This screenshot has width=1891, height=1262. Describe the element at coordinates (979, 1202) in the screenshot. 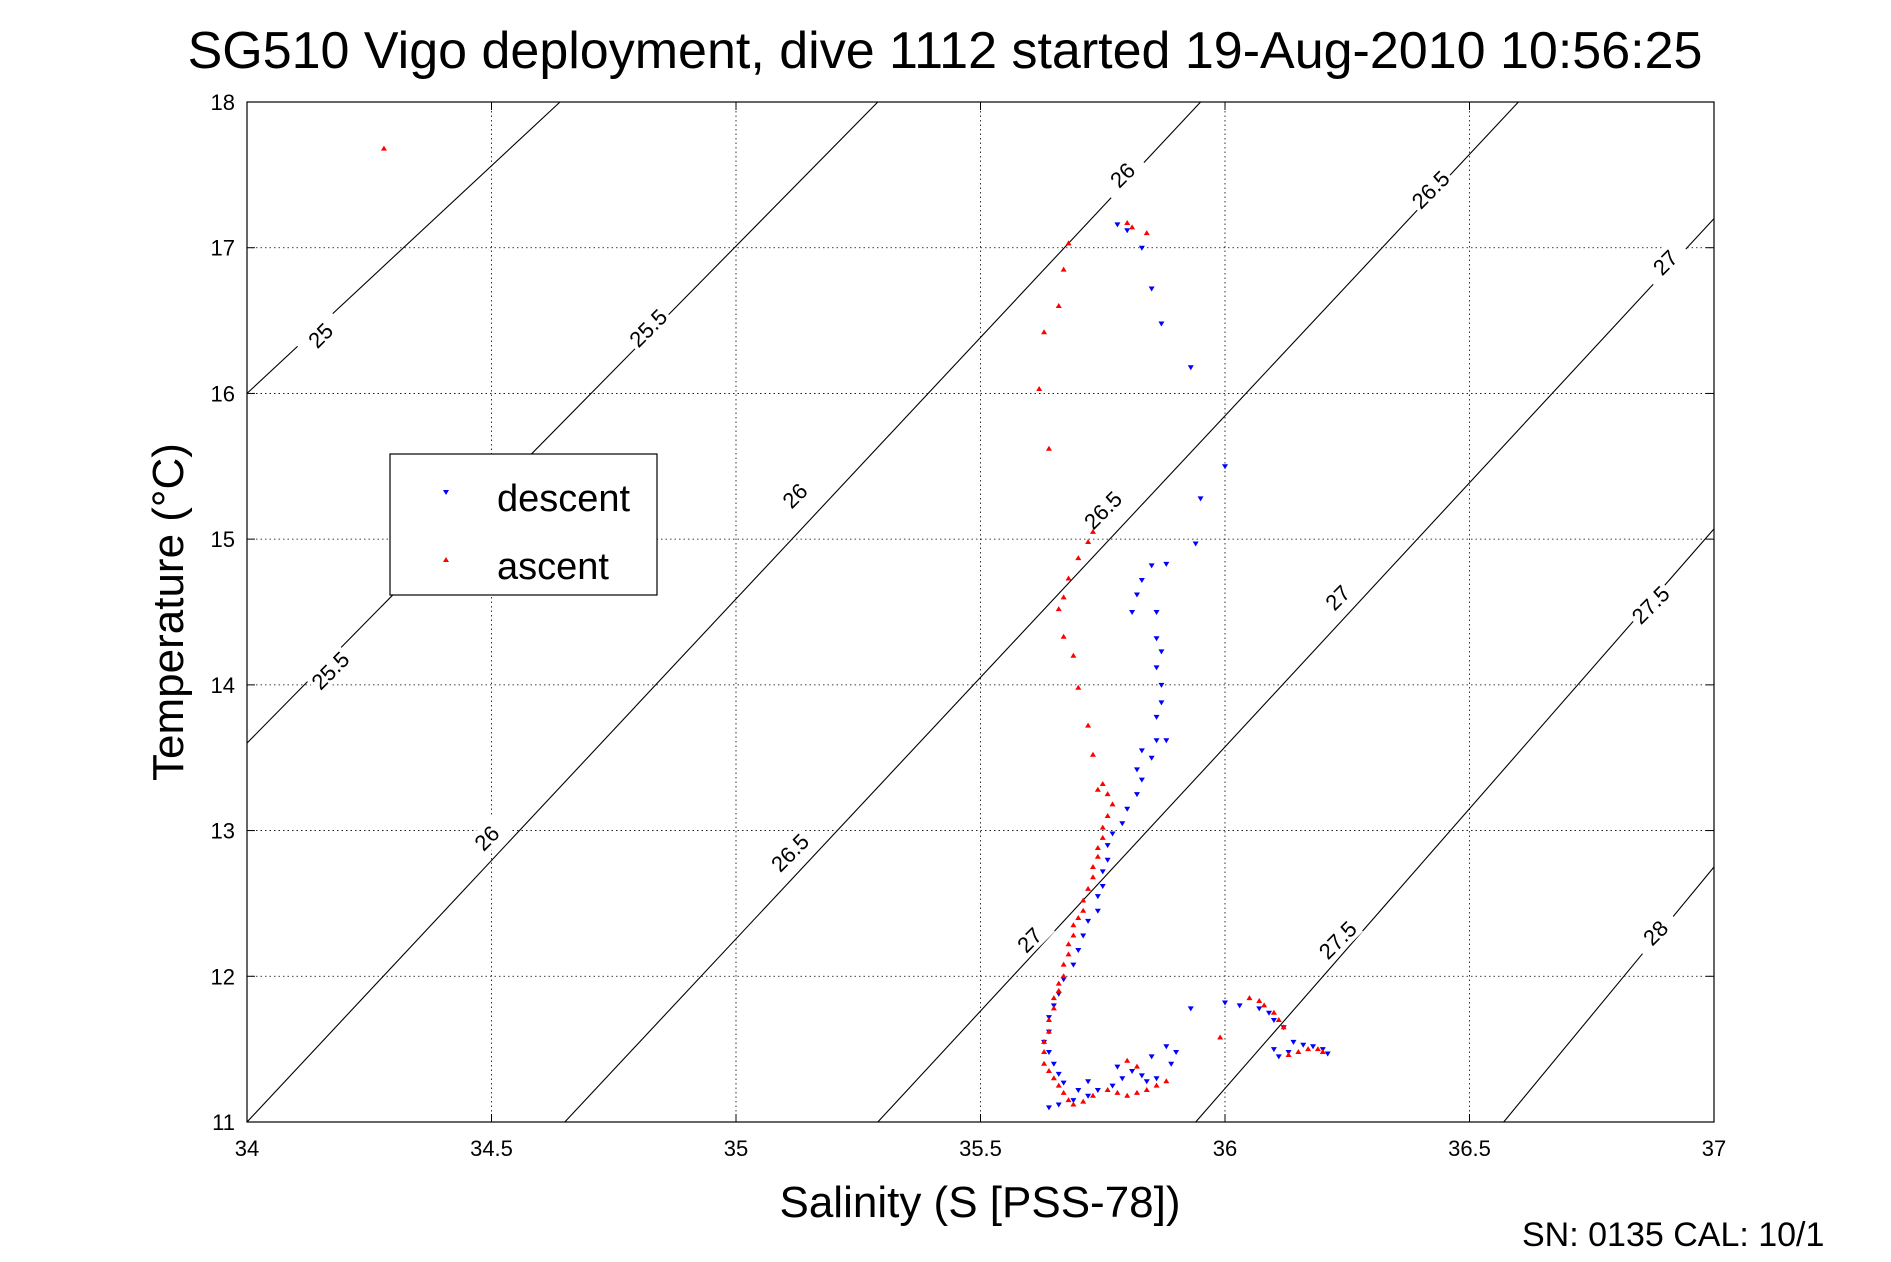

I see `x-axis-label: Salinity (S [PSS-78])` at that location.